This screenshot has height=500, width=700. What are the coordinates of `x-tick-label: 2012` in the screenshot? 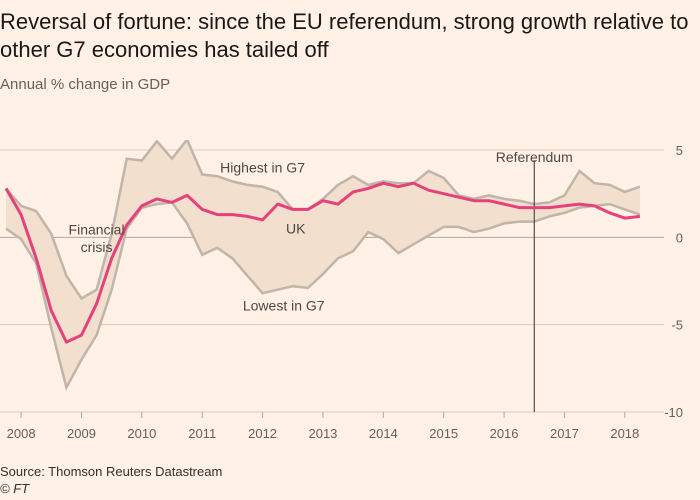 It's located at (262, 433).